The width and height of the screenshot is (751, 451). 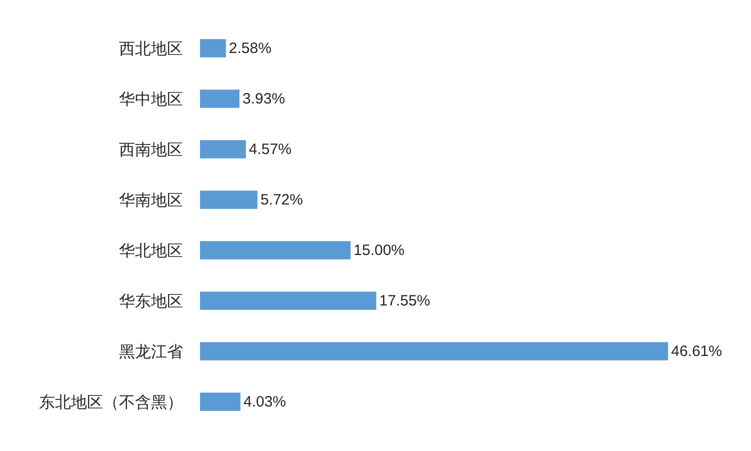 I want to click on data-label: 2.58%, so click(x=250, y=48).